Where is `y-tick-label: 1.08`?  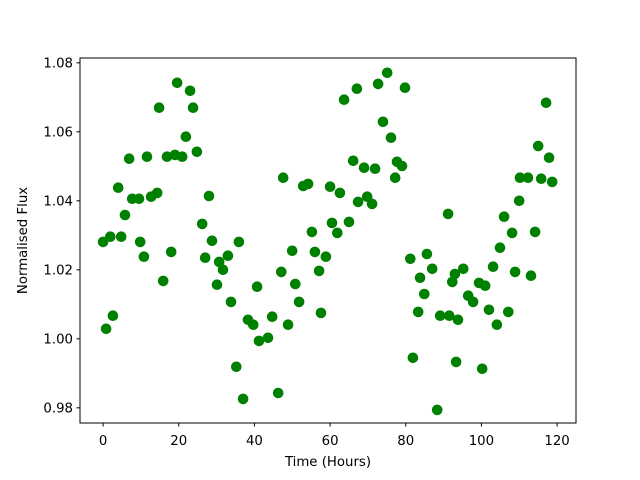 y-tick-label: 1.08 is located at coordinates (58, 64).